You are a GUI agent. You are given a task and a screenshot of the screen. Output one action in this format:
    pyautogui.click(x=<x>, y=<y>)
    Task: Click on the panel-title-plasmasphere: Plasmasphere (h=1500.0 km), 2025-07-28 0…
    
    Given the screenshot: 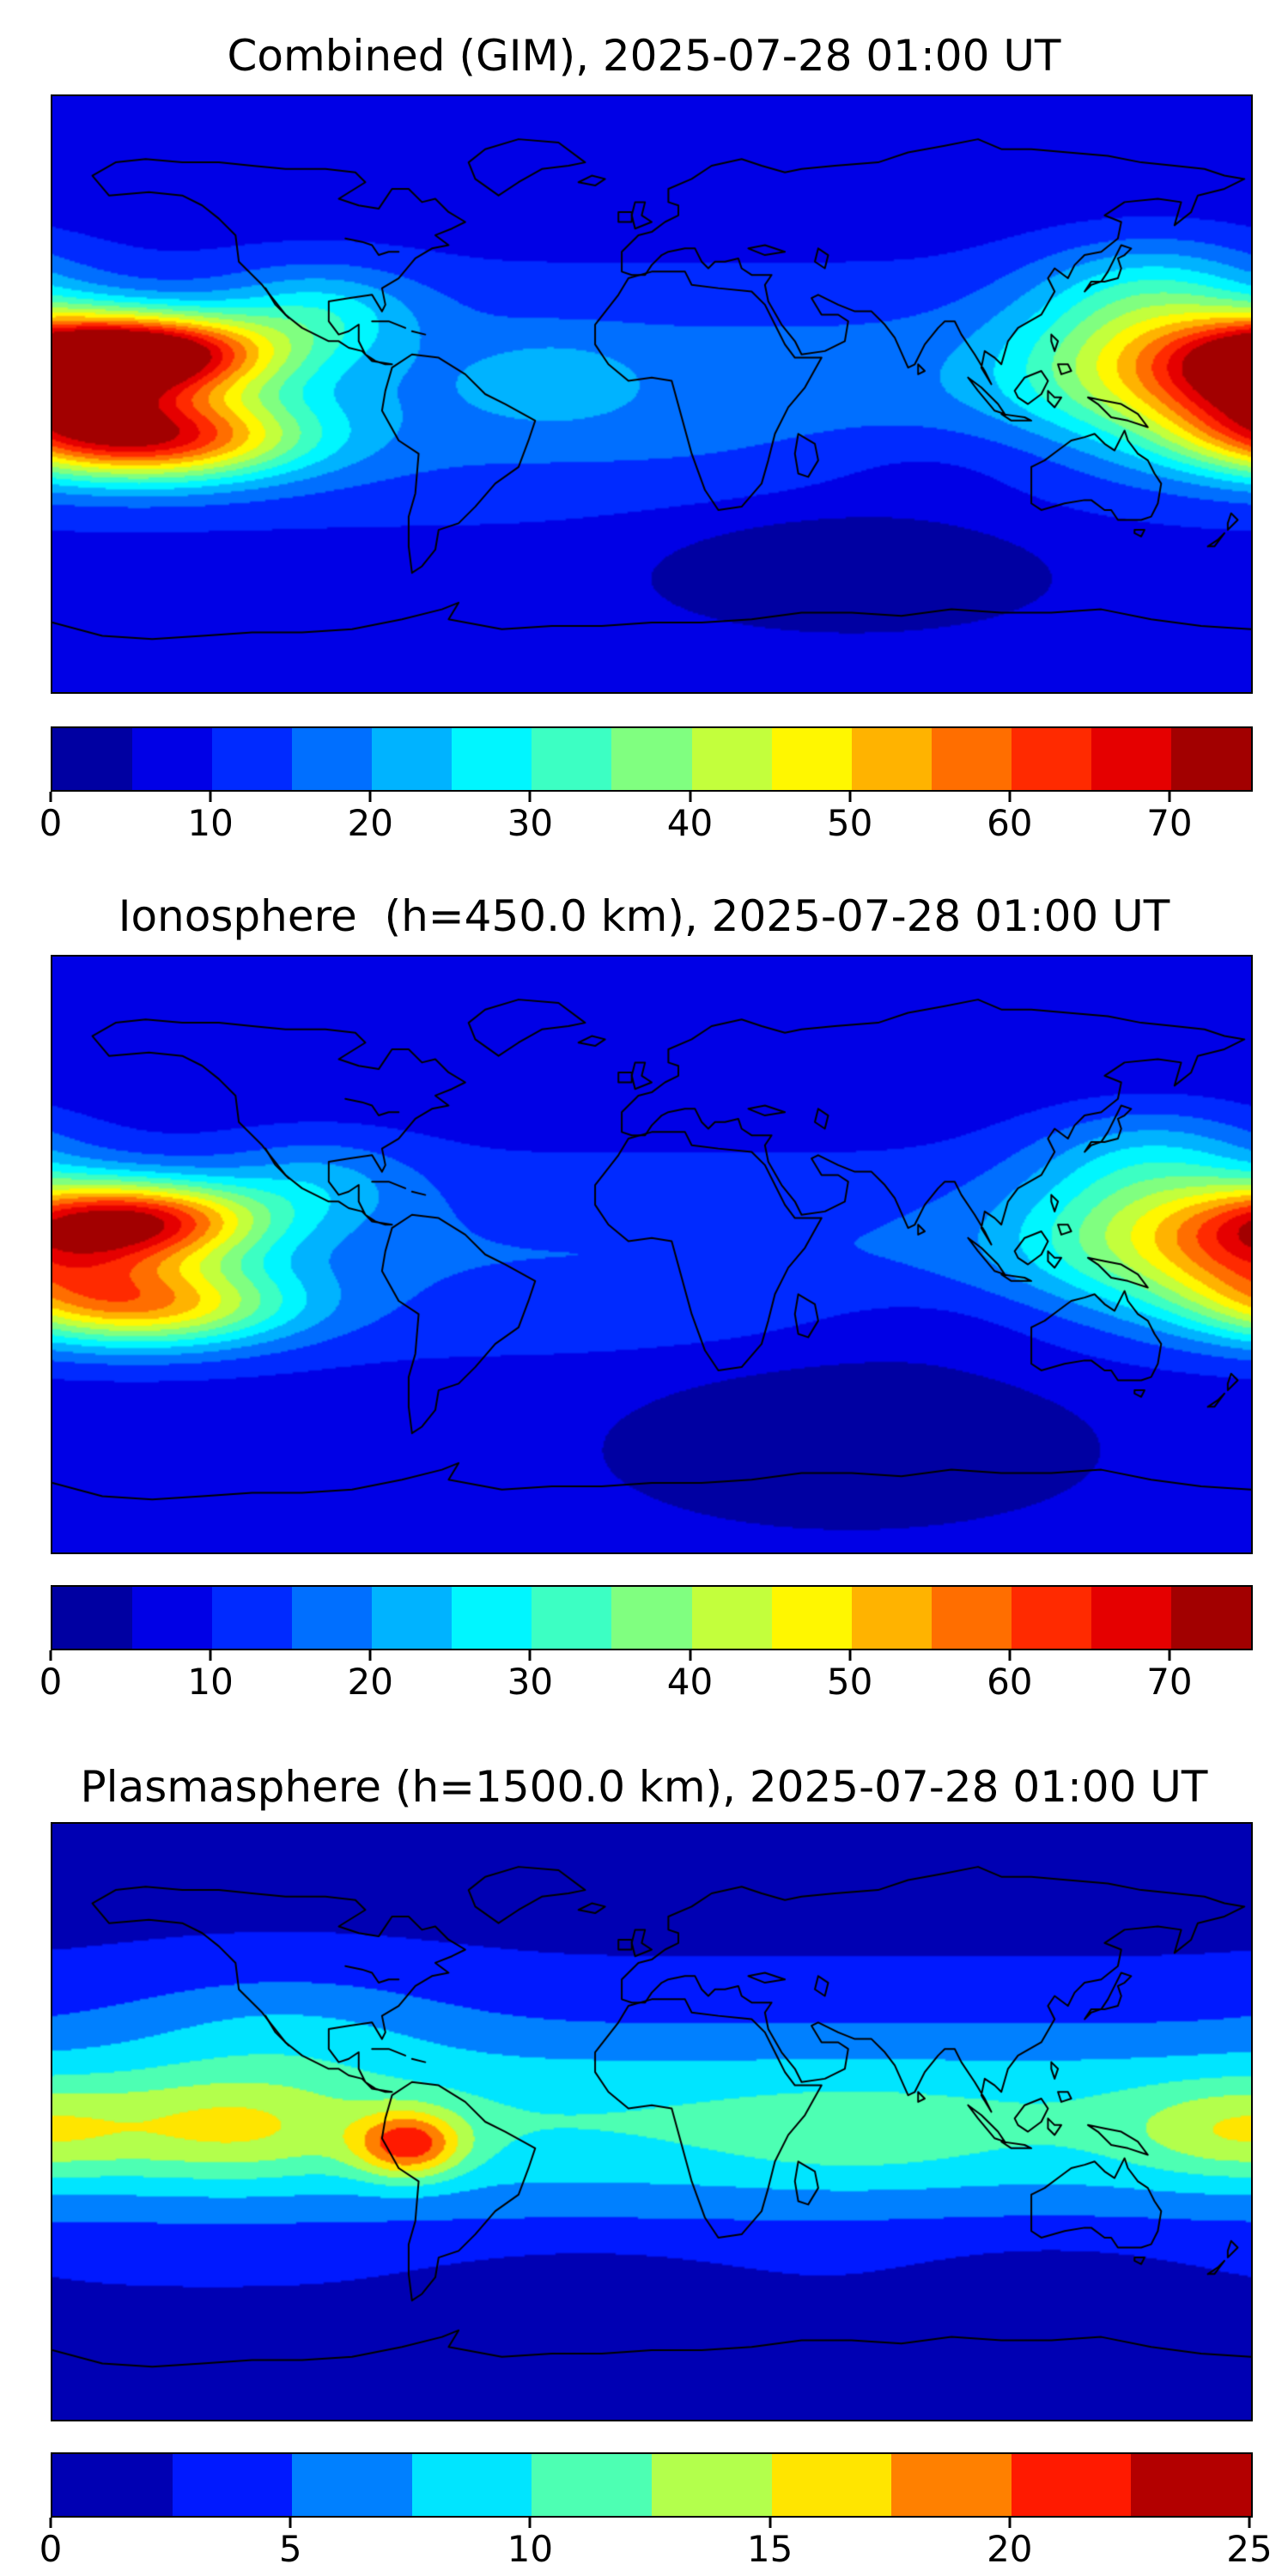 What is the action you would take?
    pyautogui.click(x=644, y=1787)
    